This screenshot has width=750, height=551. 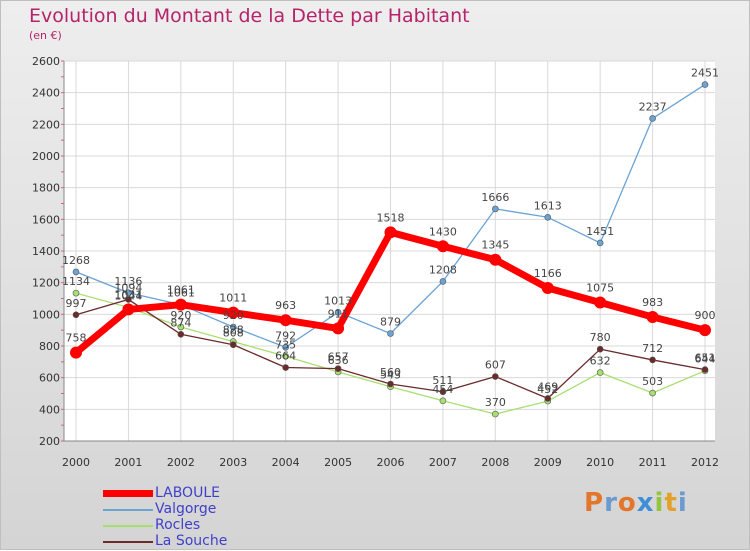 What do you see at coordinates (181, 293) in the screenshot?
I see `data-label: 1061` at bounding box center [181, 293].